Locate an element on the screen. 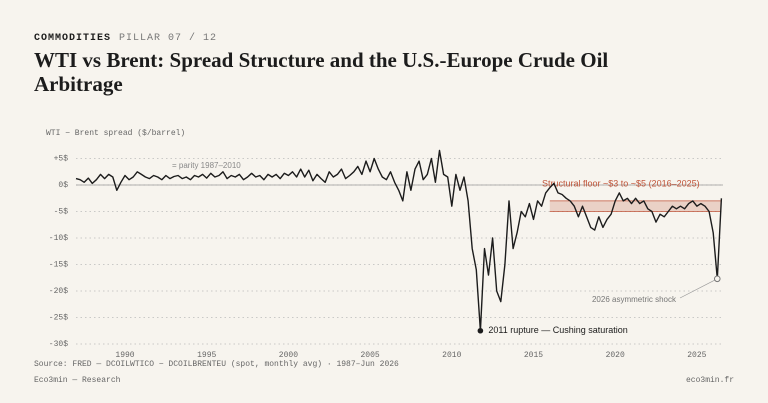 This screenshot has width=768, height=403. y-tick-label: 0$ is located at coordinates (63, 185).